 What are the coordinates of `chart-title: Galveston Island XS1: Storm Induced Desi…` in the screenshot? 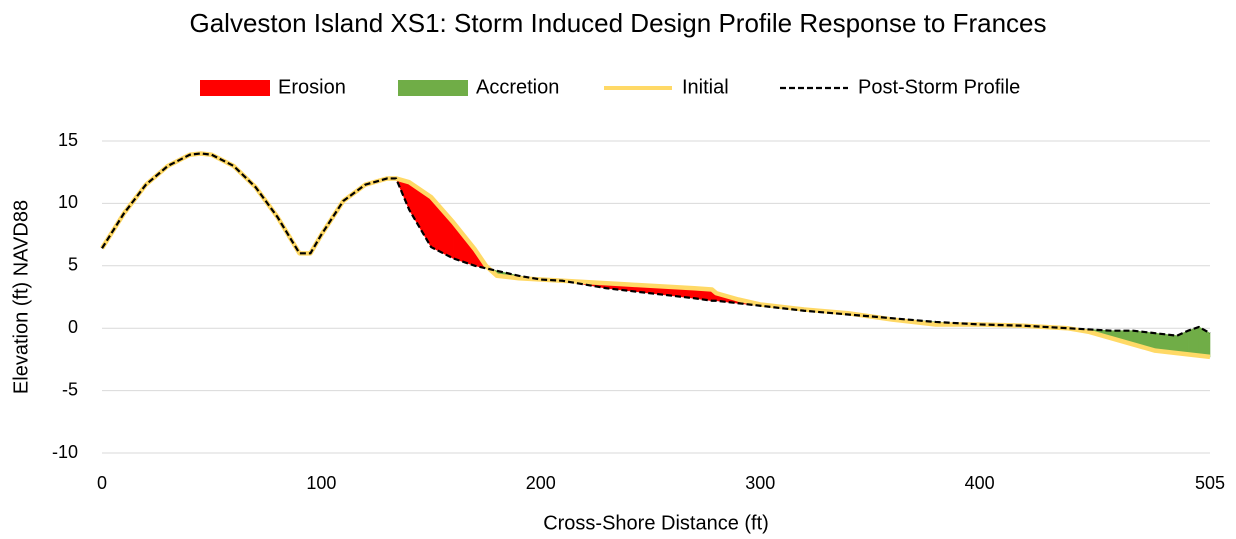 It's located at (618, 23).